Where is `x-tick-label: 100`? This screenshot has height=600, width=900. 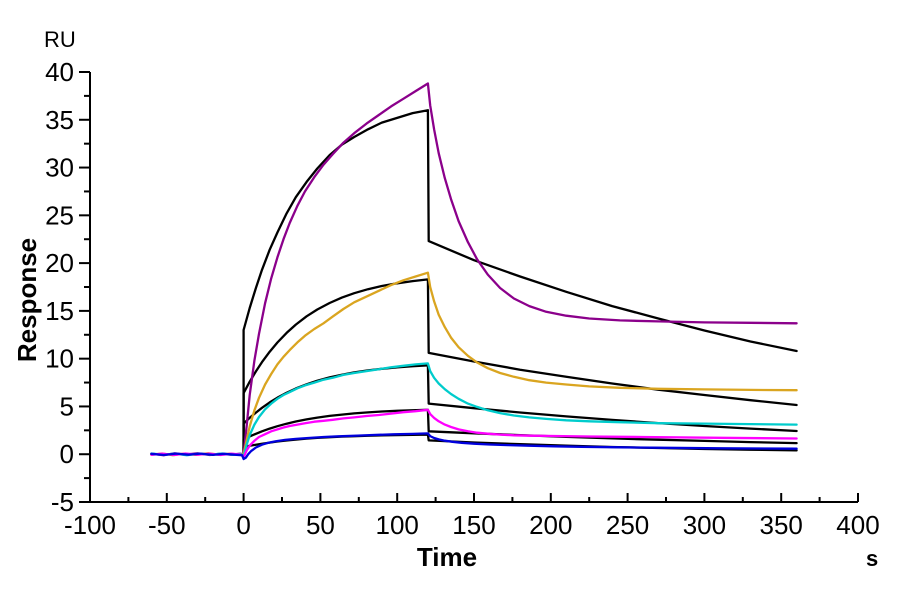
x-tick-label: 100 is located at coordinates (397, 525).